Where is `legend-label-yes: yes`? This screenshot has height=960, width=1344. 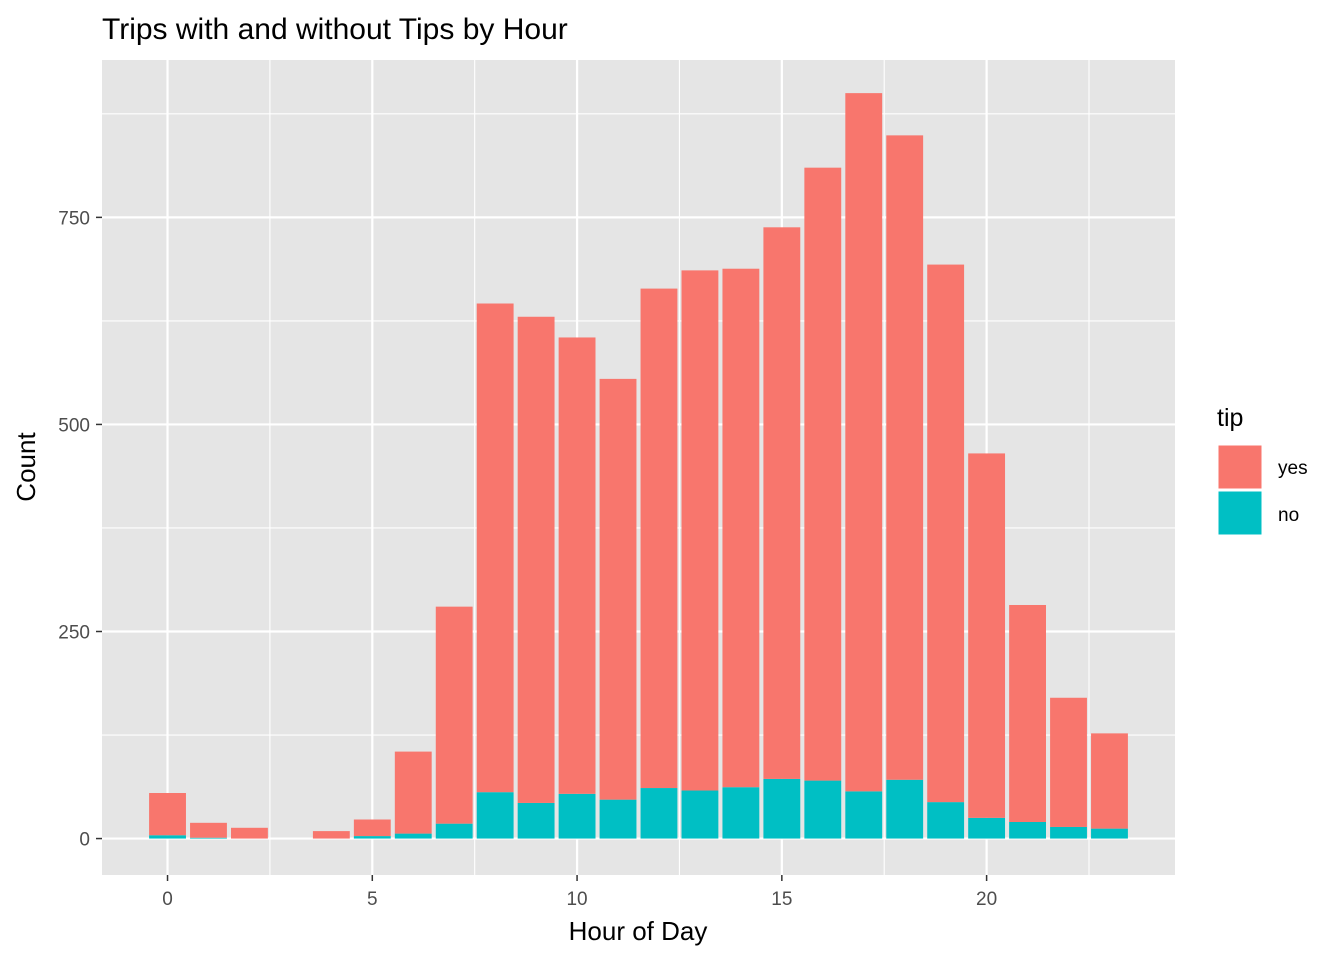 legend-label-yes: yes is located at coordinates (1293, 468).